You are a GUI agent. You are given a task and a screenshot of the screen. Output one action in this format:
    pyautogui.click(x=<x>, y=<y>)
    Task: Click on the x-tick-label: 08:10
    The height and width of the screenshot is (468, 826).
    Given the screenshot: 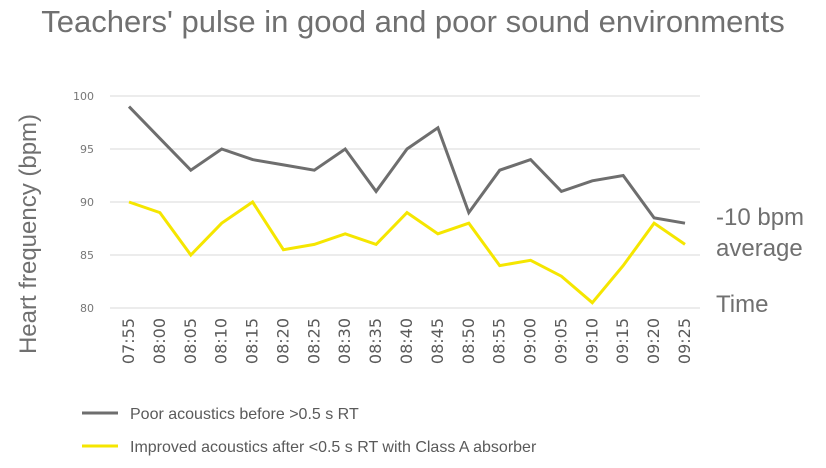 What is the action you would take?
    pyautogui.click(x=221, y=341)
    